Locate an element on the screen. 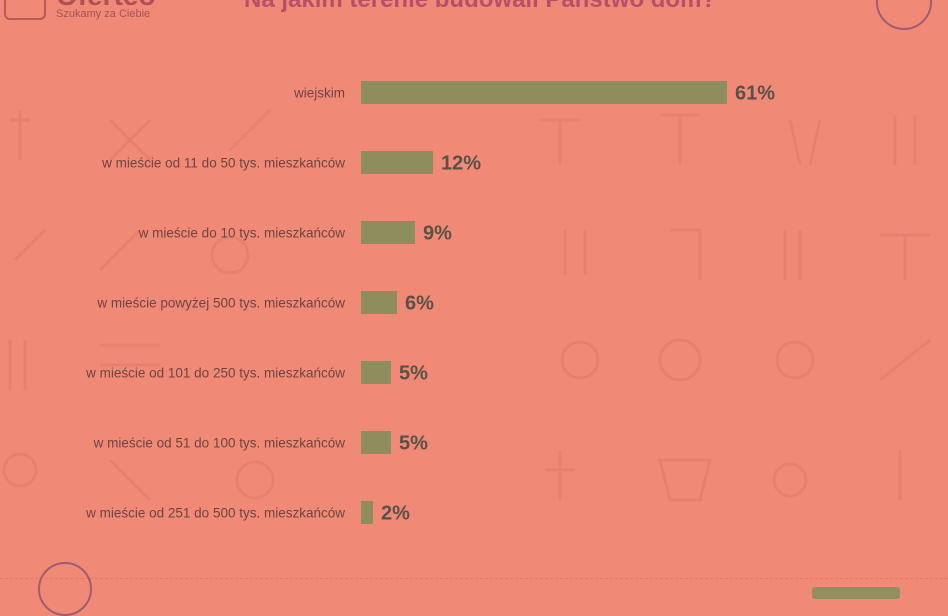 Image resolution: width=948 pixels, height=616 pixels. category-label: w mieście do 10 tys. mieszkańców is located at coordinates (242, 233).